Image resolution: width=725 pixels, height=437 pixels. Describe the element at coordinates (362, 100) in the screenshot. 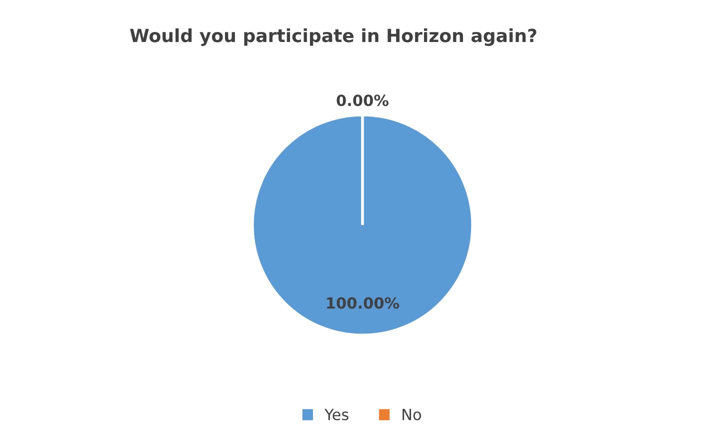

I see `text: 0.00%` at that location.